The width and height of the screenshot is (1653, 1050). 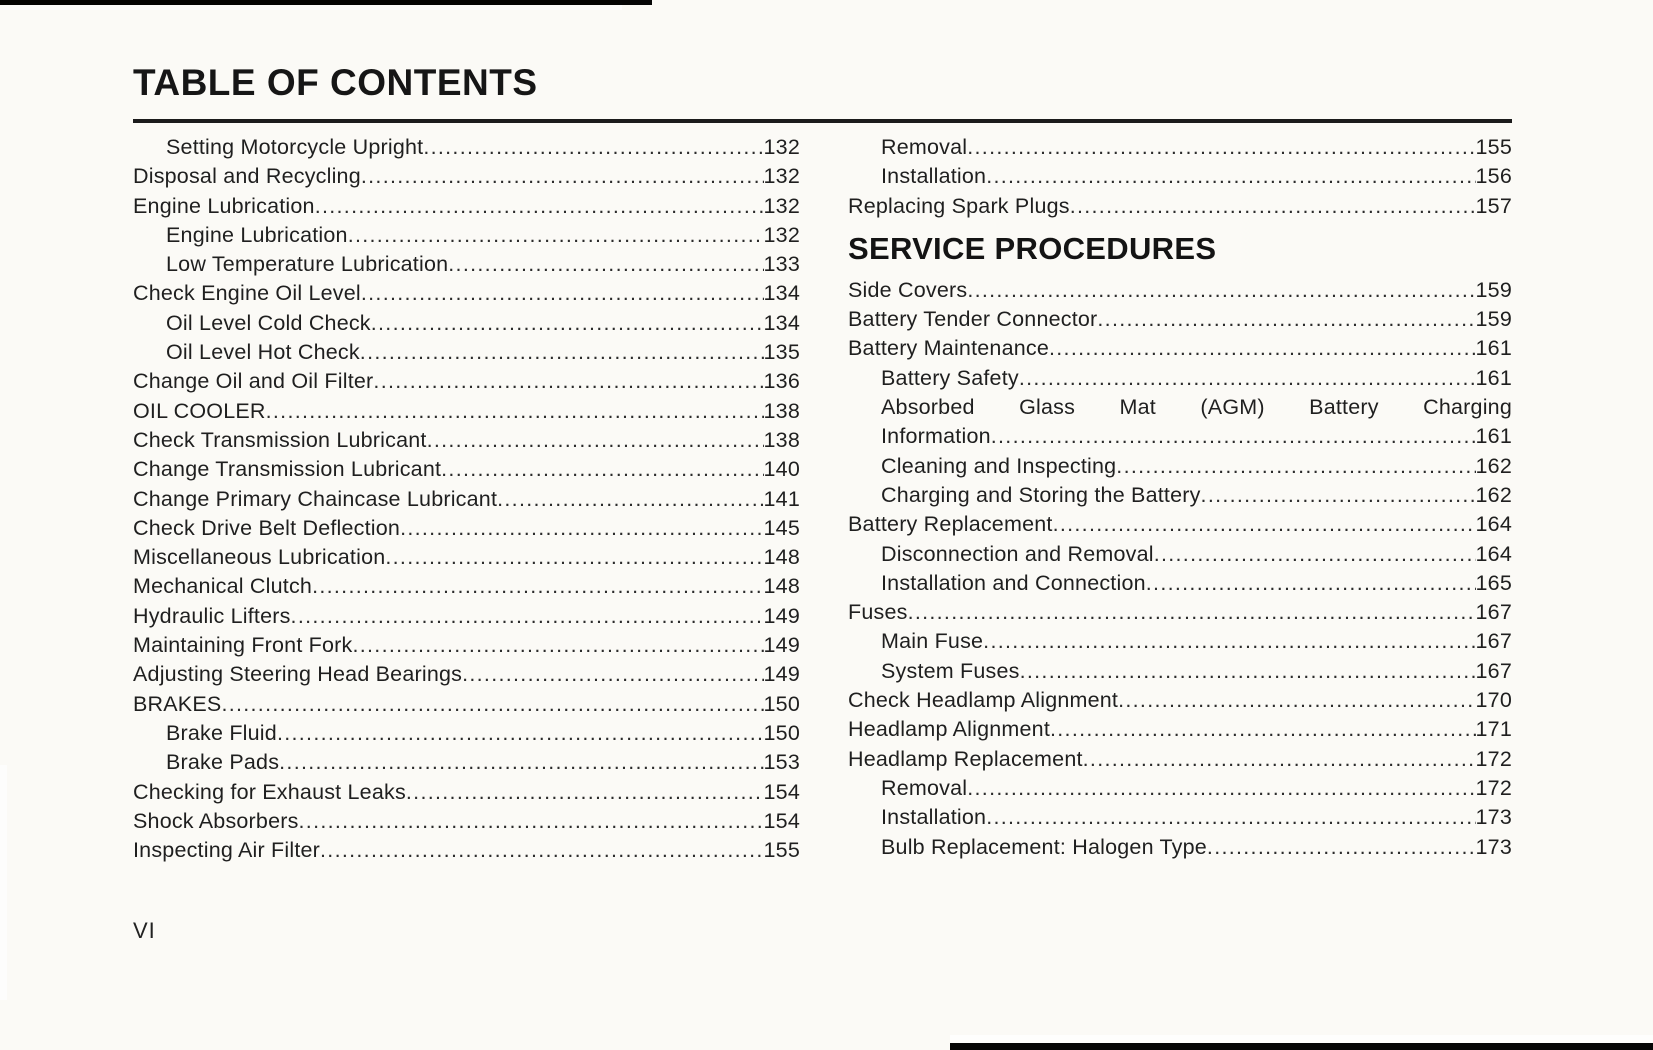 I want to click on toc-entry-line: Mechanical Clutch 148, so click(x=466, y=586).